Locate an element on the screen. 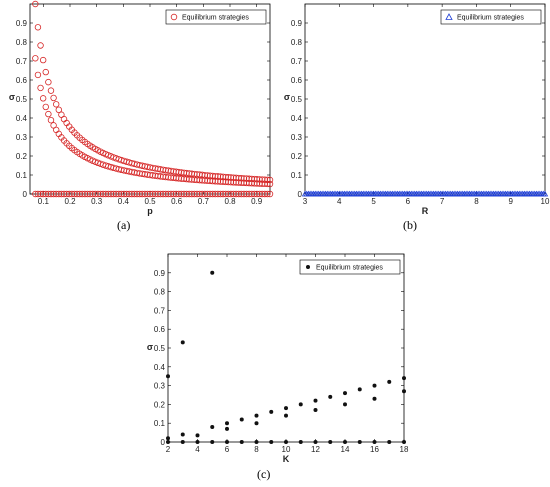 This screenshot has height=487, width=550. x-tick-label: 0.5 is located at coordinates (150, 201).